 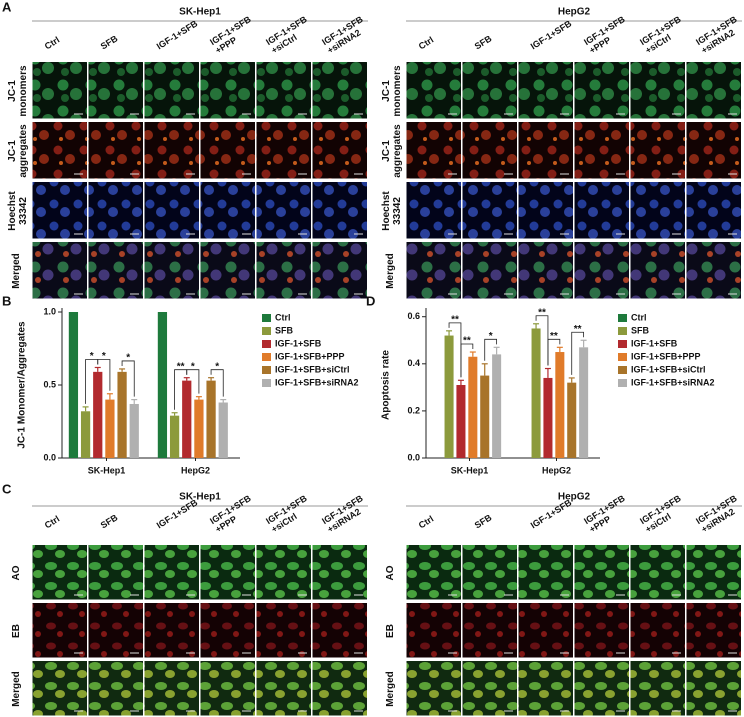 I want to click on y-axis-label: Apoptosis rate, so click(x=386, y=385).